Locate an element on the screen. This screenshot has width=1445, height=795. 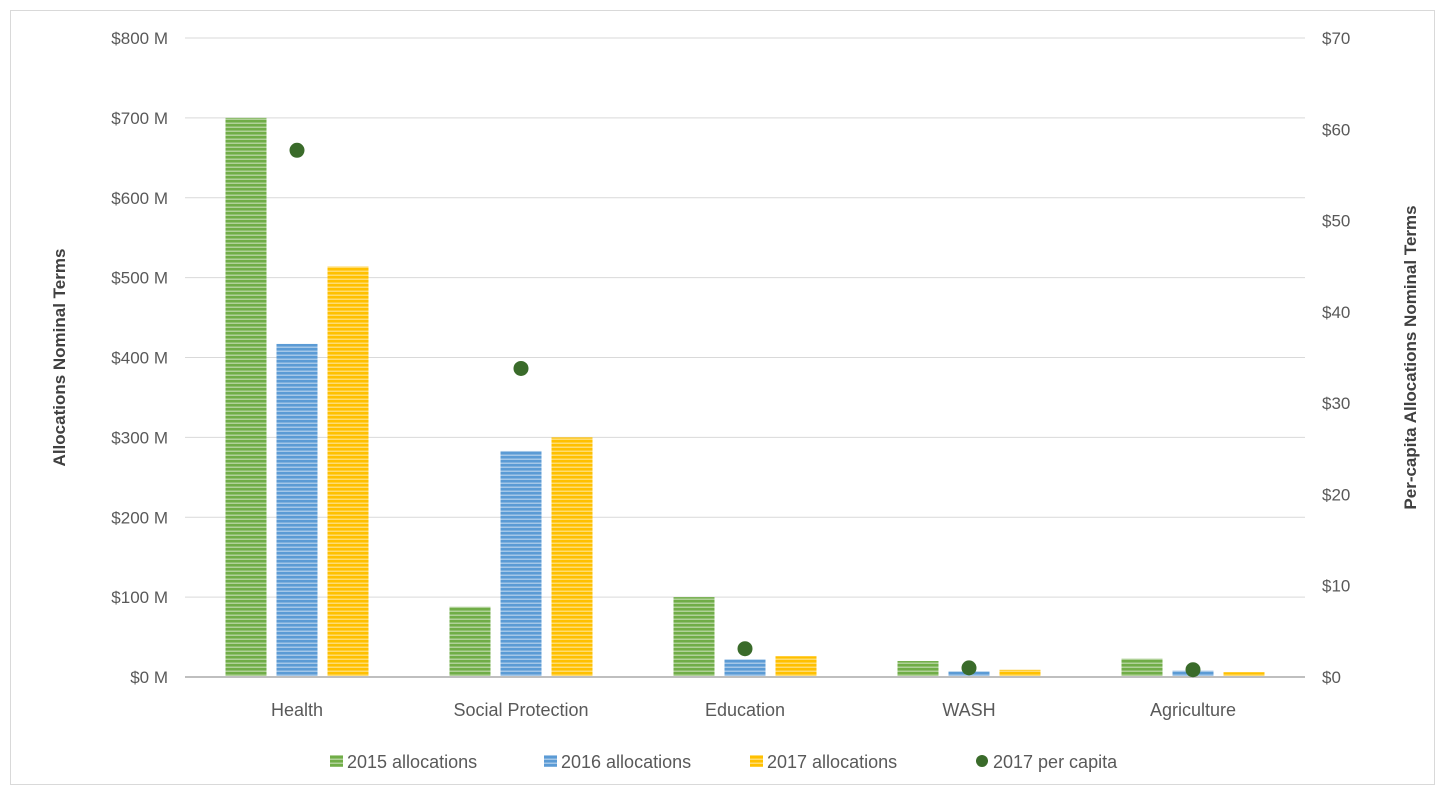
y-axis-title: Allocations Nominal Terms is located at coordinates (59, 358).